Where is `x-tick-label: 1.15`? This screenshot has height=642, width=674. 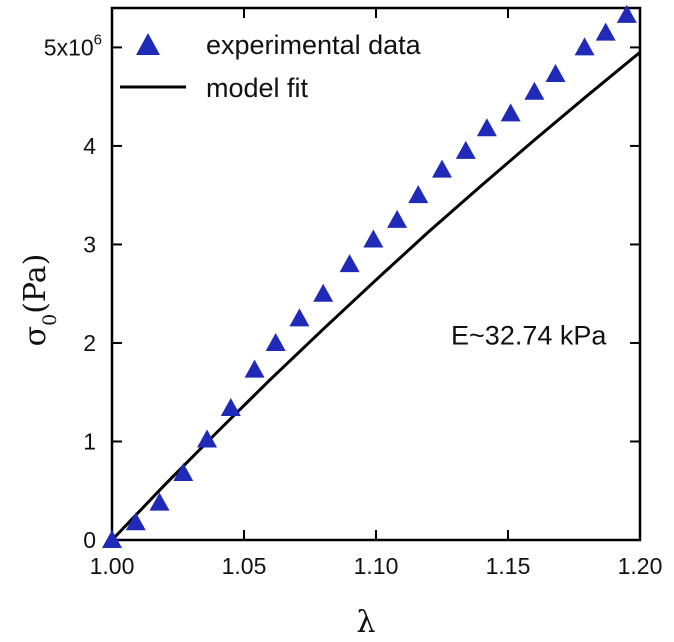
x-tick-label: 1.15 is located at coordinates (508, 566).